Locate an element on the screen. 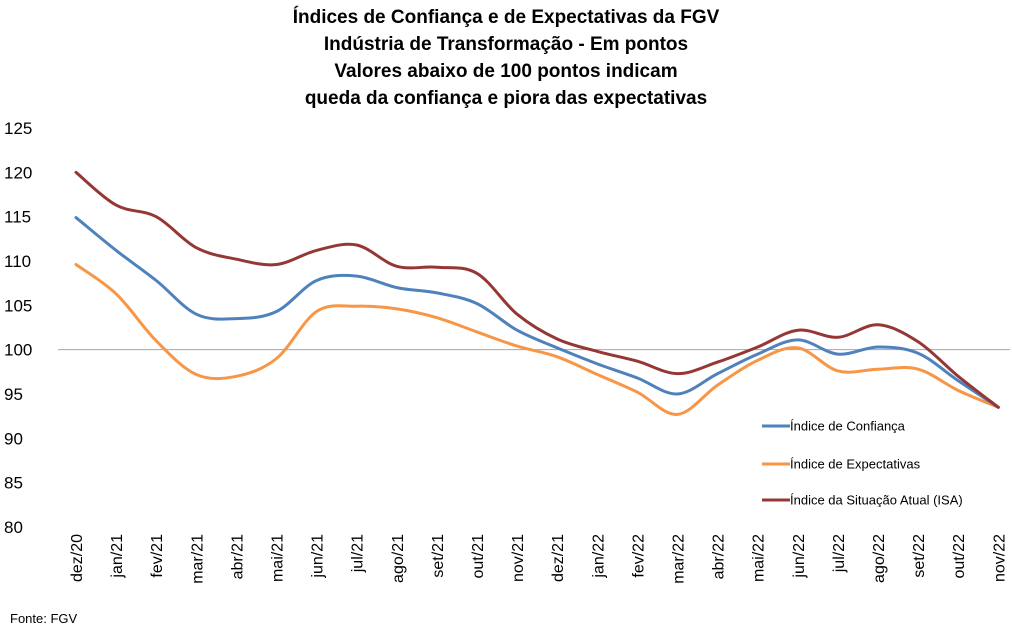  x-tick-label: jun/22 is located at coordinates (799, 556).